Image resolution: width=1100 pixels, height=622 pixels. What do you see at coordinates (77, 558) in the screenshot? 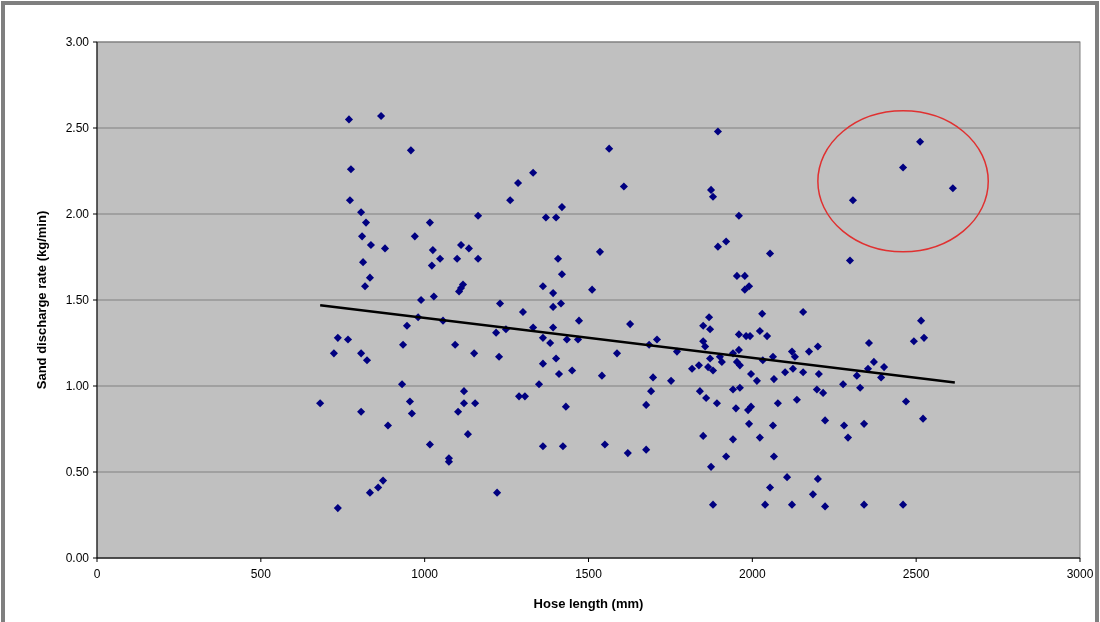
I see `y-tick-label: 0.00` at bounding box center [77, 558].